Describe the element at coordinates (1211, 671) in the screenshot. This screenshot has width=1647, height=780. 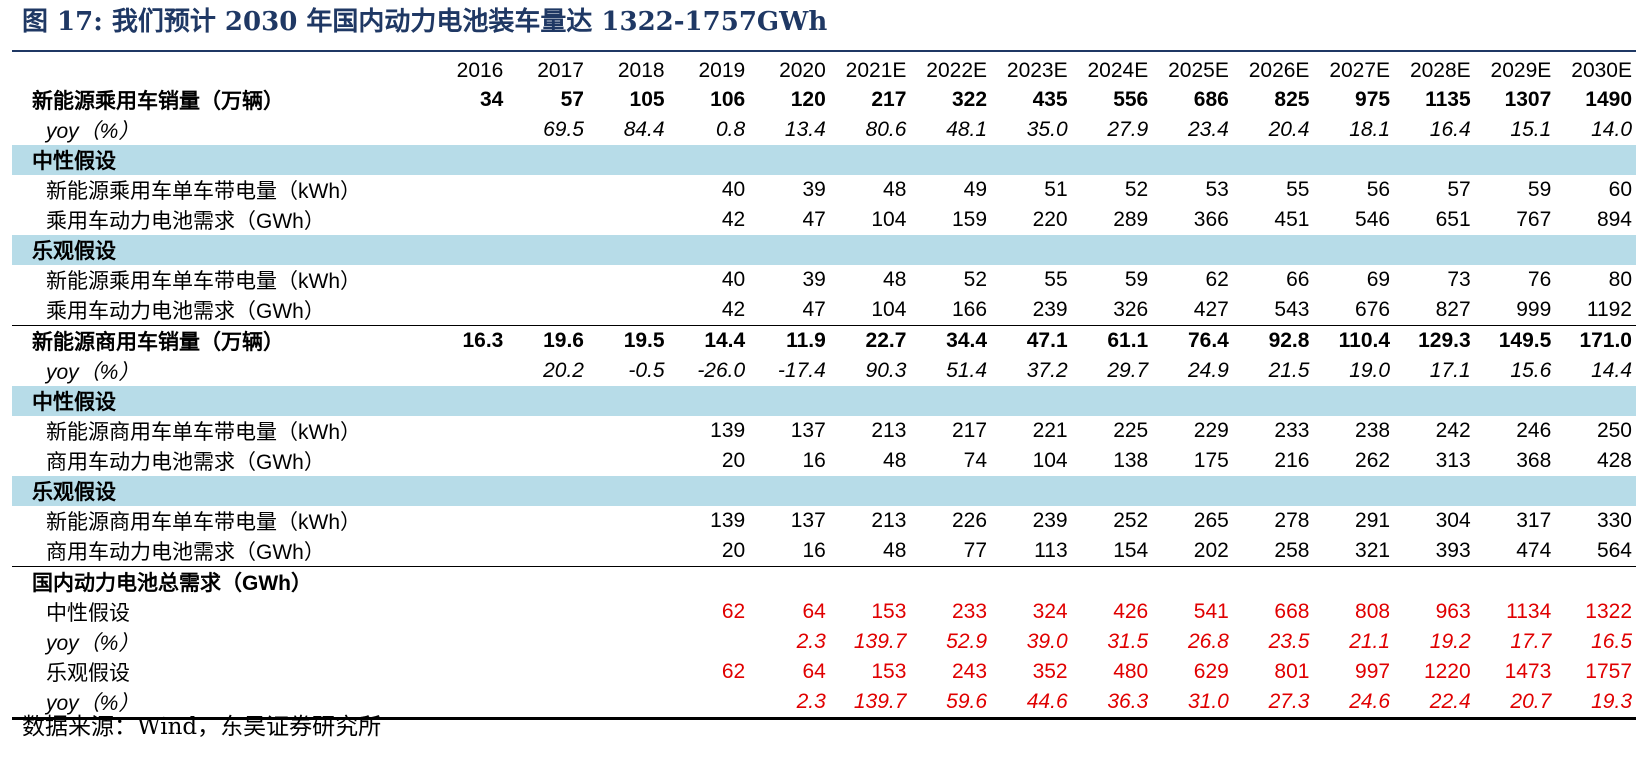
I see `value-cell: 629` at that location.